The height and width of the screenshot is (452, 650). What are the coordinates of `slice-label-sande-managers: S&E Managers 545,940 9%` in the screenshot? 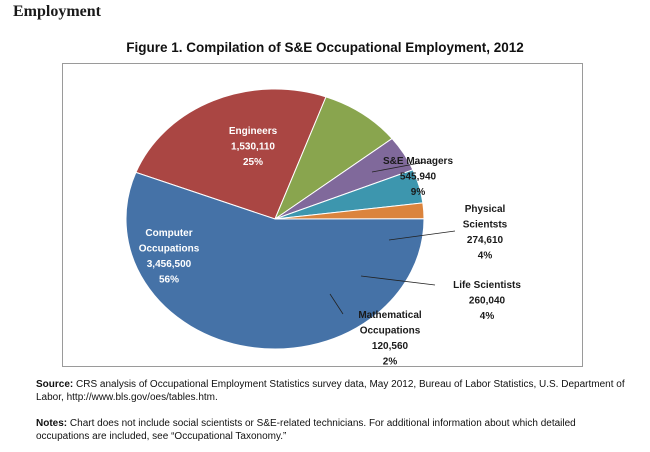 It's located at (418, 177).